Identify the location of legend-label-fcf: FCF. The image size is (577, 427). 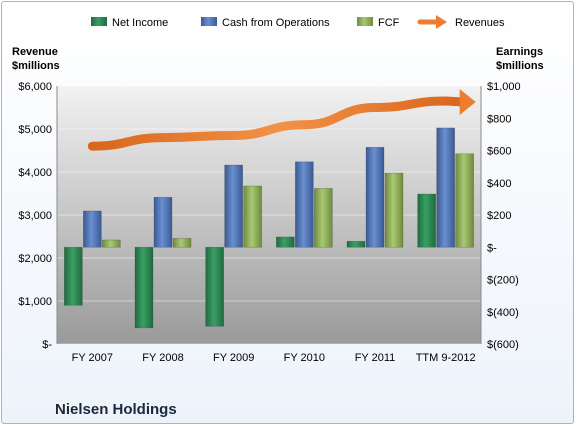
(389, 23).